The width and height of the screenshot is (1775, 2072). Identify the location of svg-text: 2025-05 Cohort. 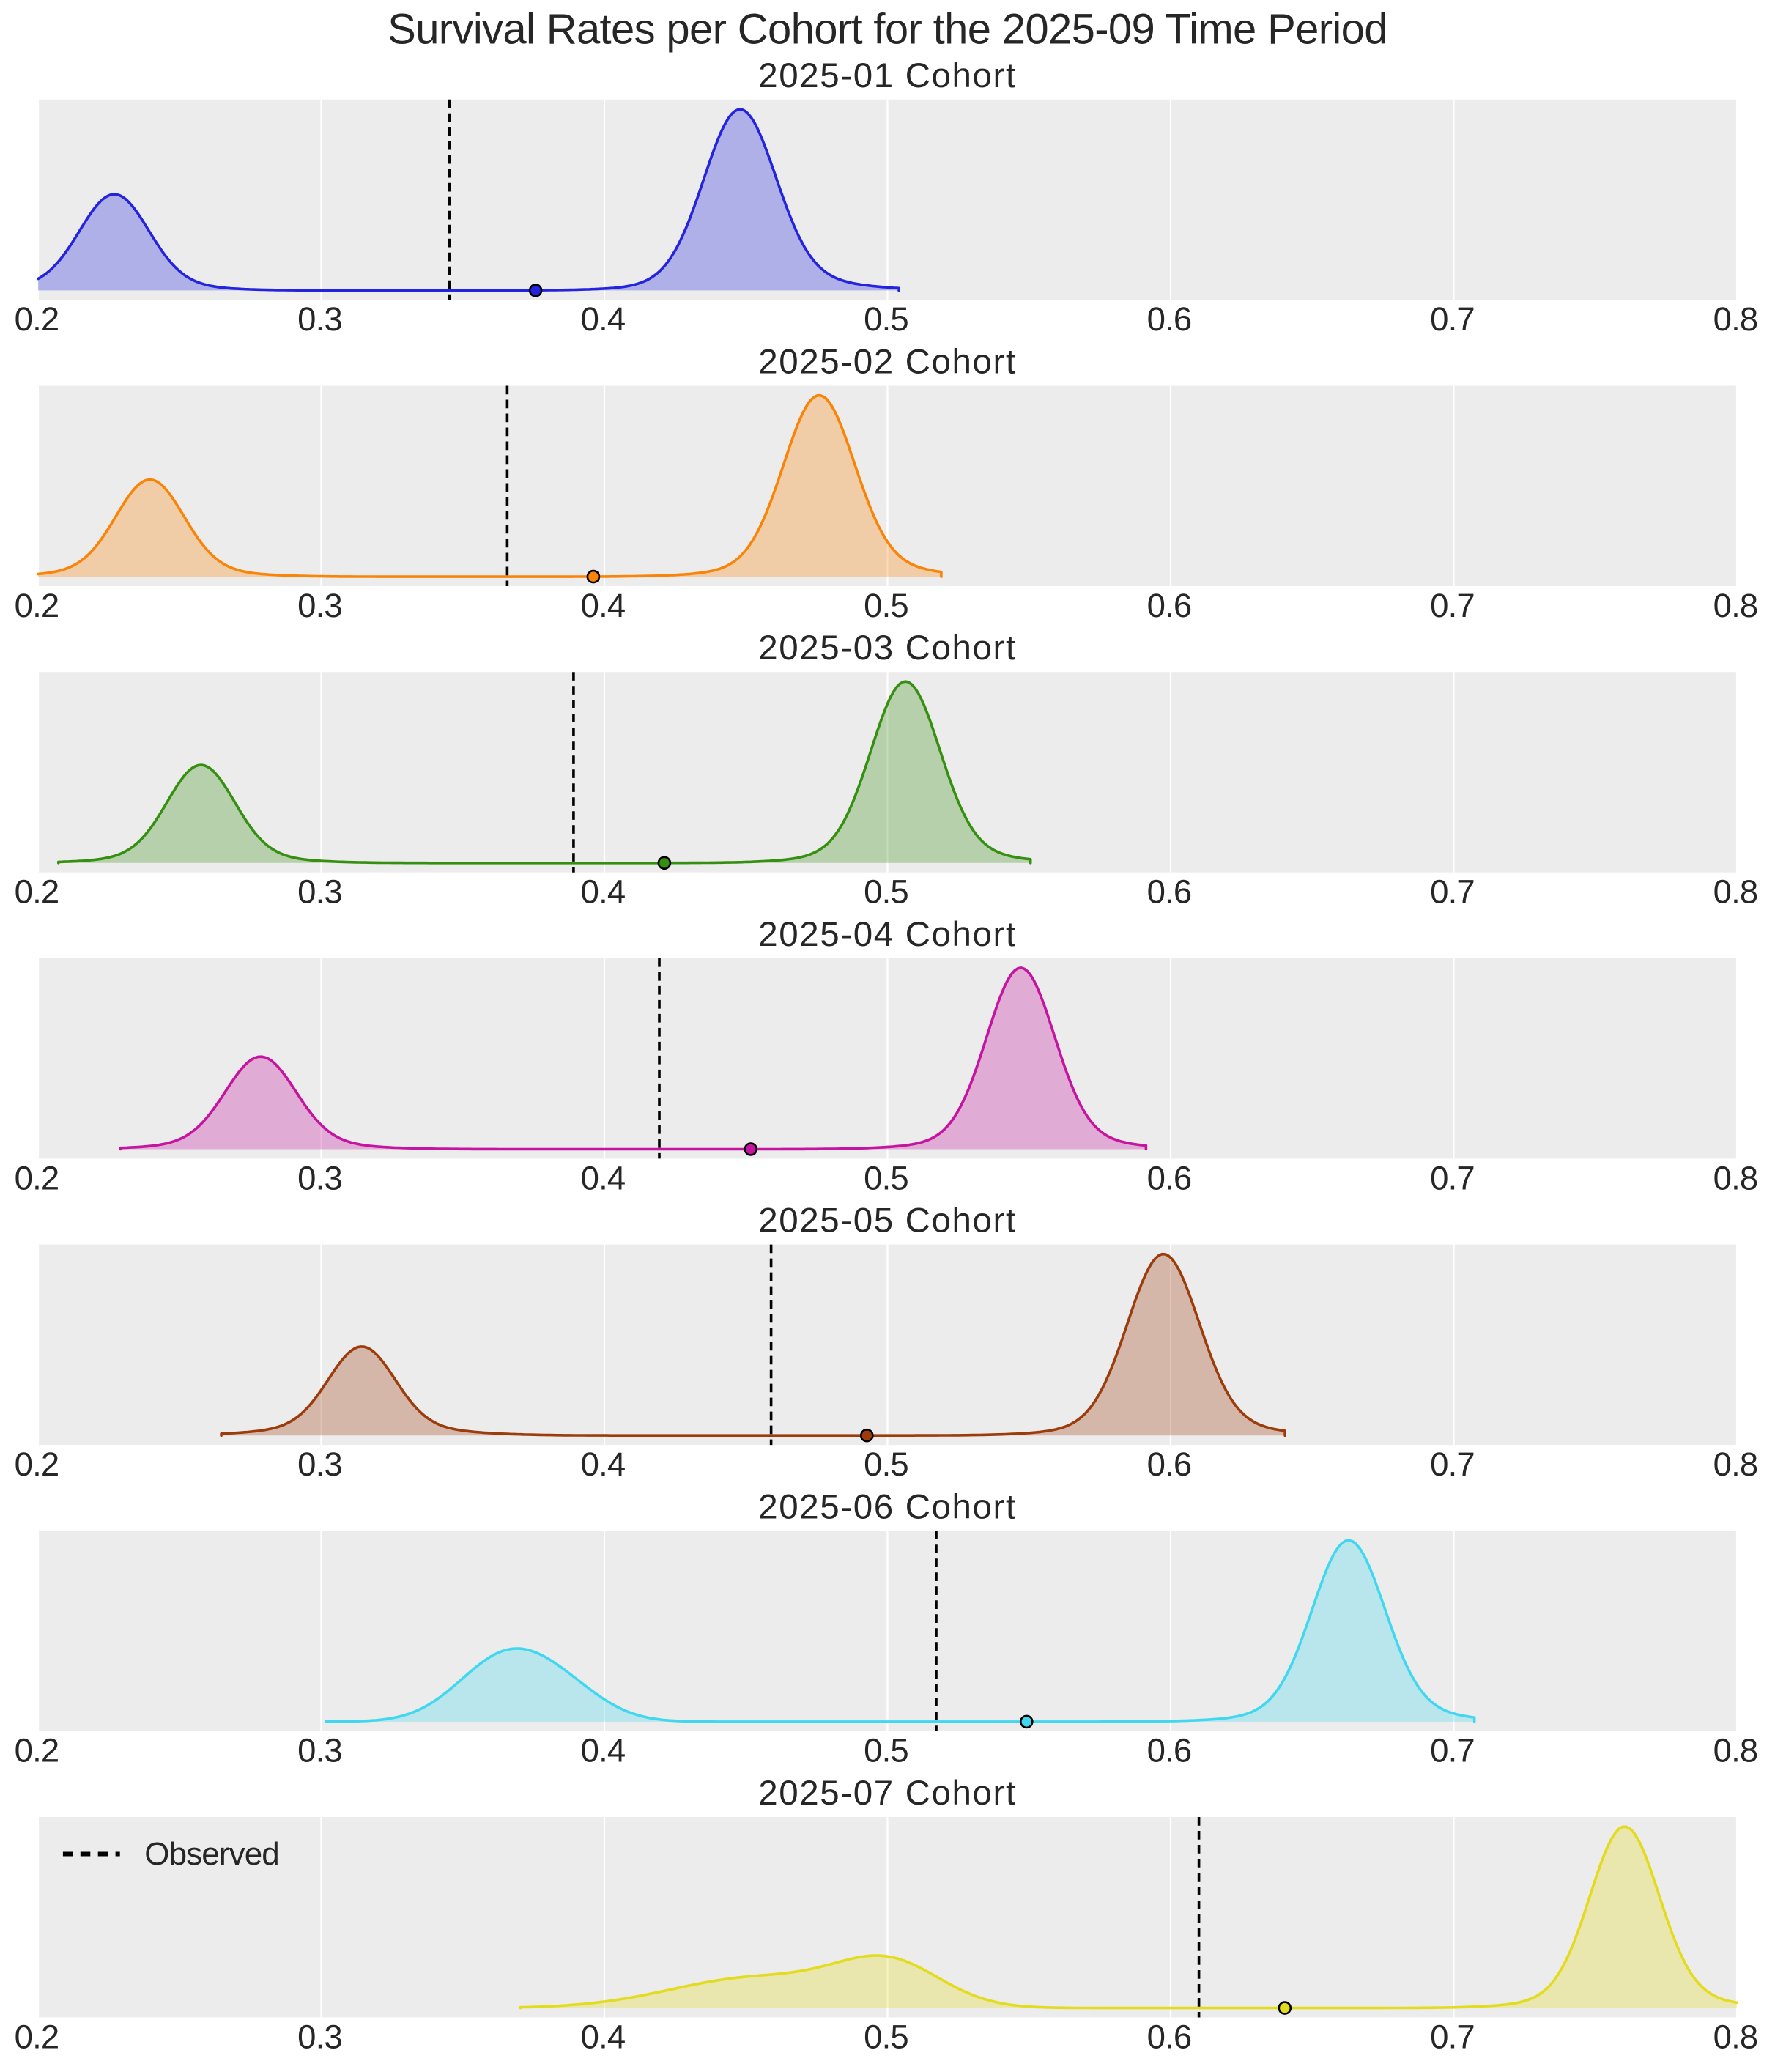
(887, 1221).